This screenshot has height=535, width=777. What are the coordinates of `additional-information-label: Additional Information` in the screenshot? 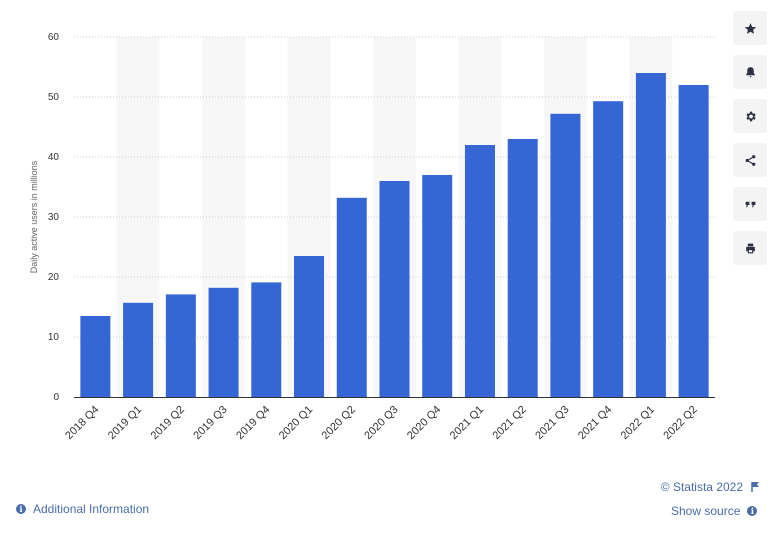 It's located at (91, 509).